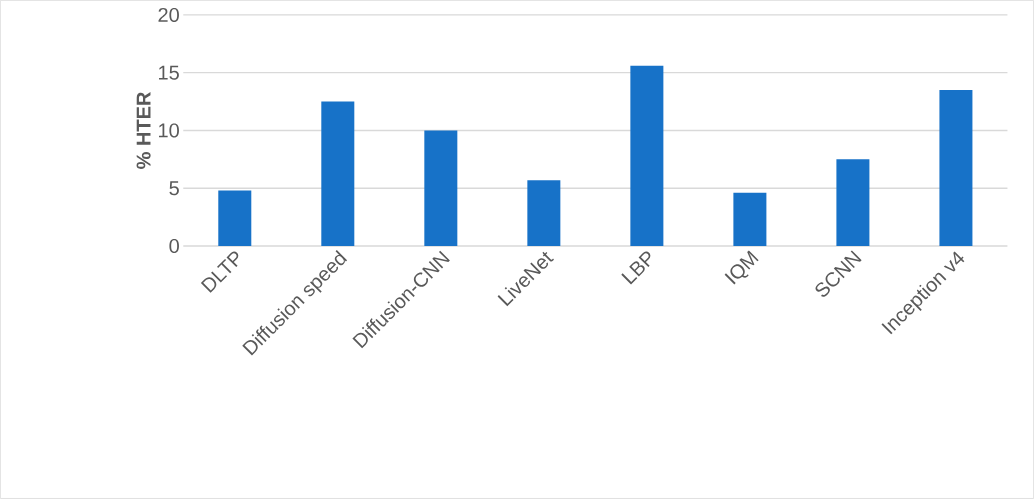 The width and height of the screenshot is (1034, 499). Describe the element at coordinates (168, 15) in the screenshot. I see `y-tick-label: 20` at that location.